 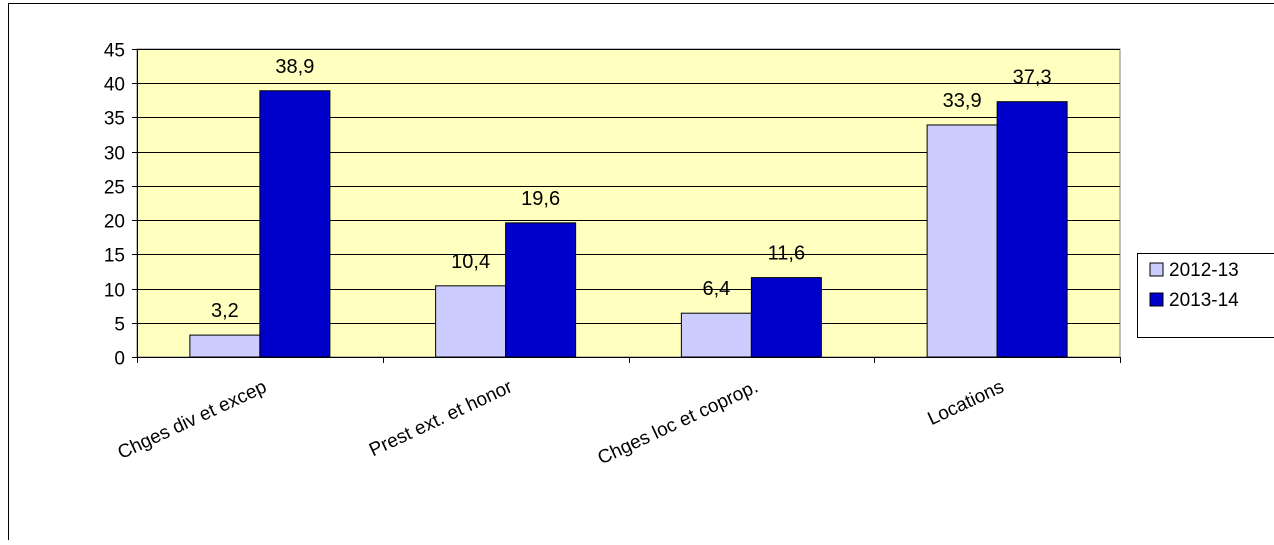 What do you see at coordinates (114, 291) in the screenshot?
I see `y-tick-label: 10` at bounding box center [114, 291].